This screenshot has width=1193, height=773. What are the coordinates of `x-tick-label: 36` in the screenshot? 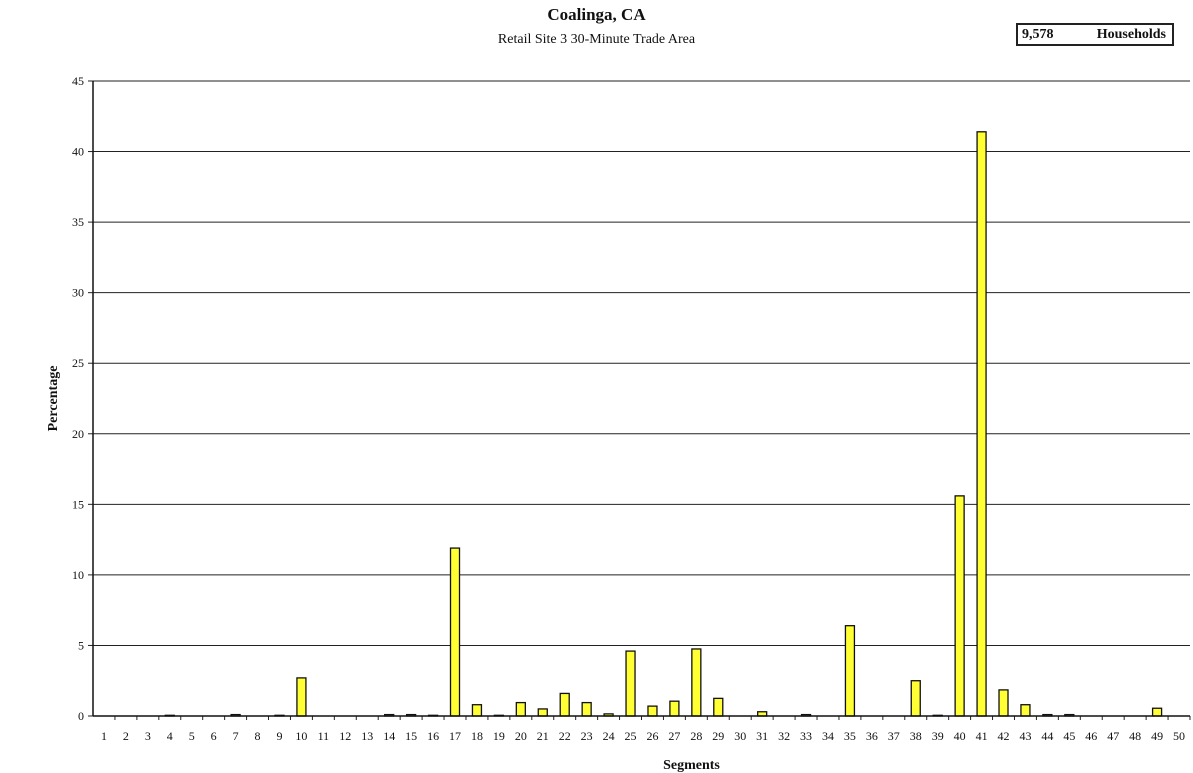 It's located at (872, 736).